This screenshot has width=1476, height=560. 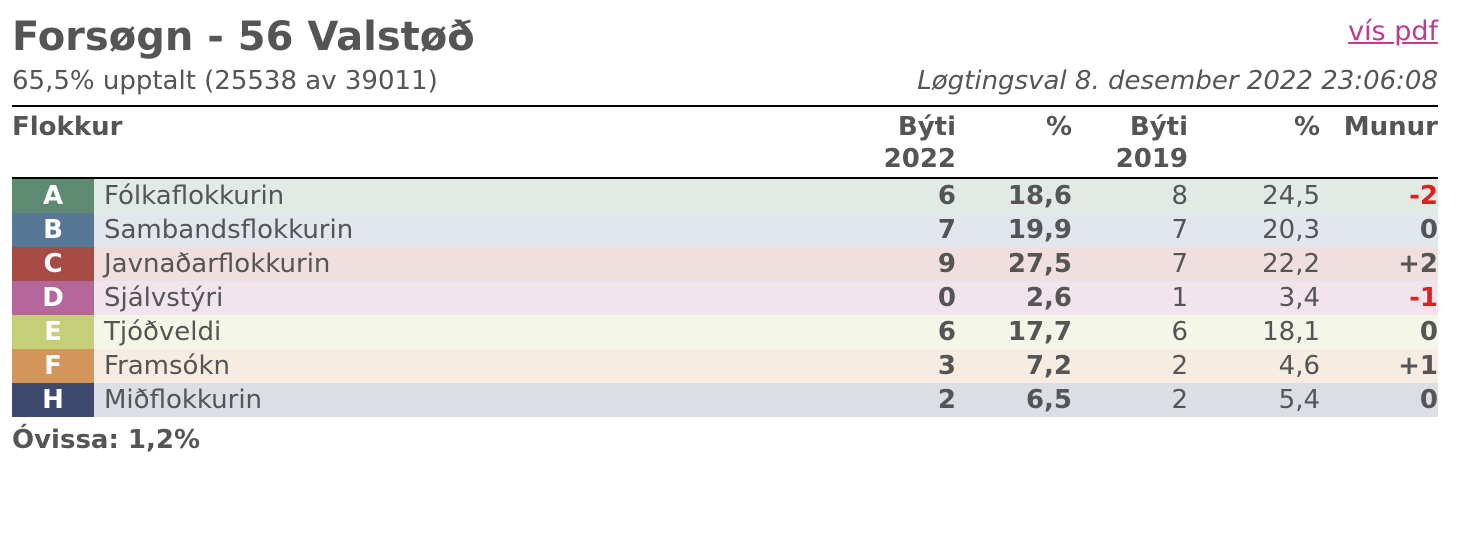 What do you see at coordinates (1424, 298) in the screenshot?
I see `cell: -1` at bounding box center [1424, 298].